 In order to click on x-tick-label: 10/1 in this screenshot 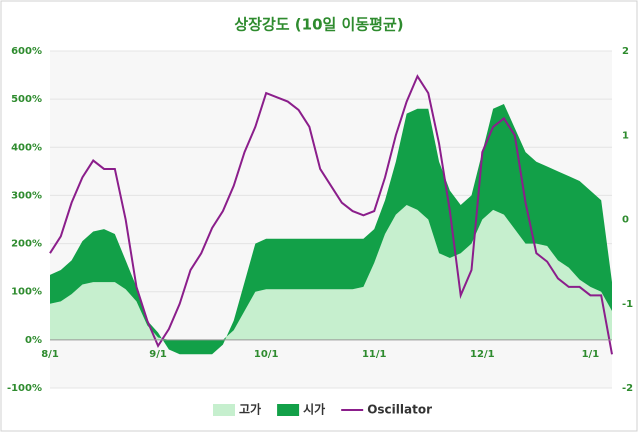, I will do `click(266, 354)`.